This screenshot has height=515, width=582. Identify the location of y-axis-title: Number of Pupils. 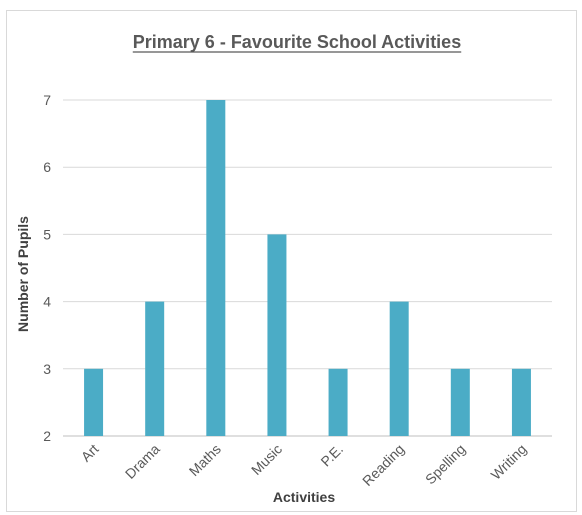
(23, 274).